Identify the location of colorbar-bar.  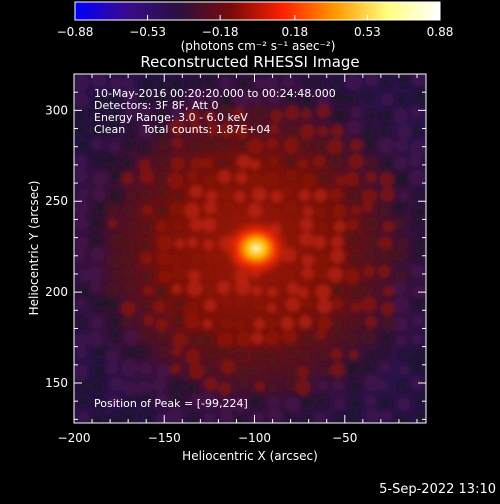
(257, 11).